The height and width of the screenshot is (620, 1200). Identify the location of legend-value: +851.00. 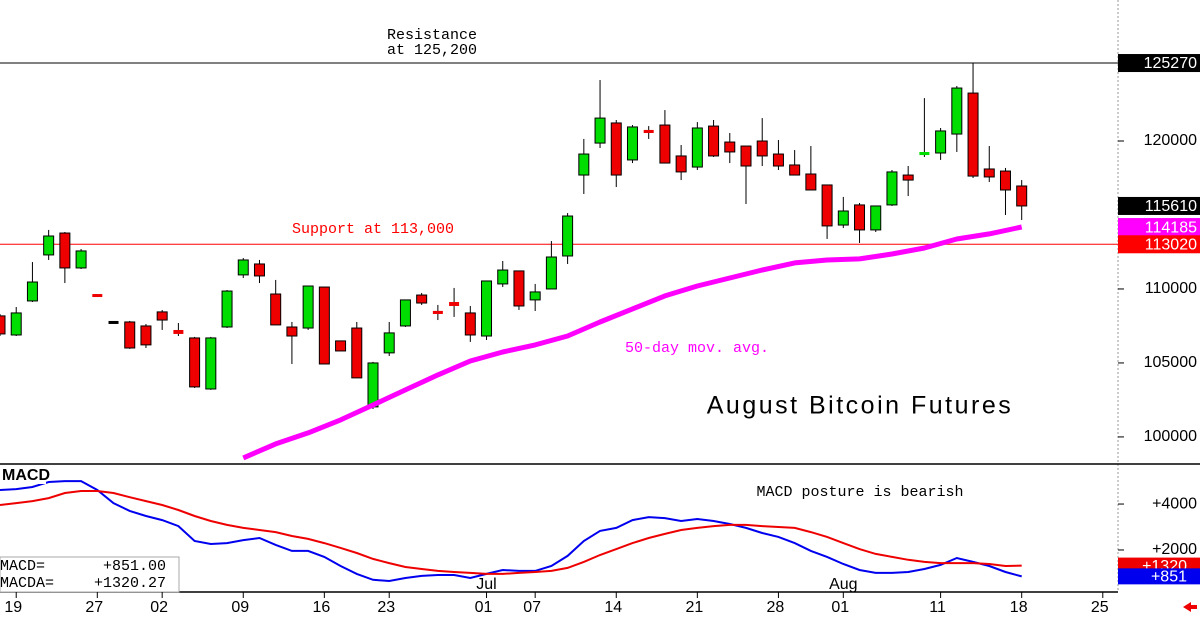
(134, 566).